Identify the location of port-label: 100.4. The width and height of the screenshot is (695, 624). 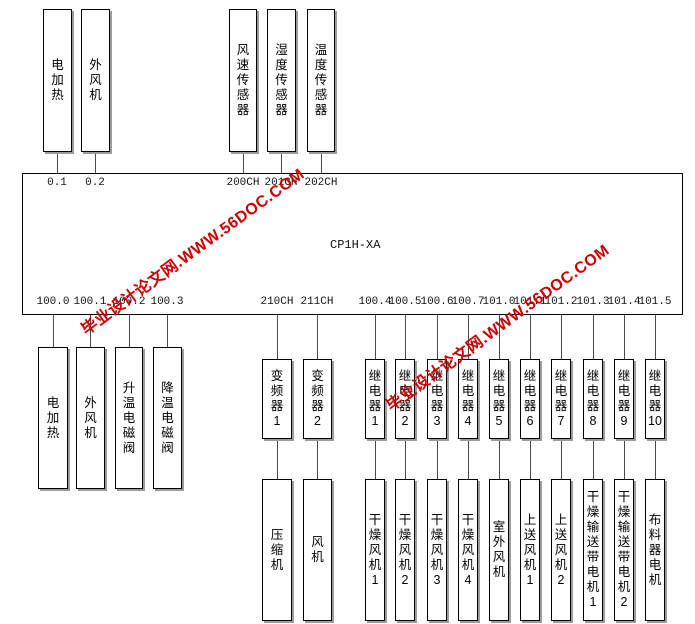
(375, 302).